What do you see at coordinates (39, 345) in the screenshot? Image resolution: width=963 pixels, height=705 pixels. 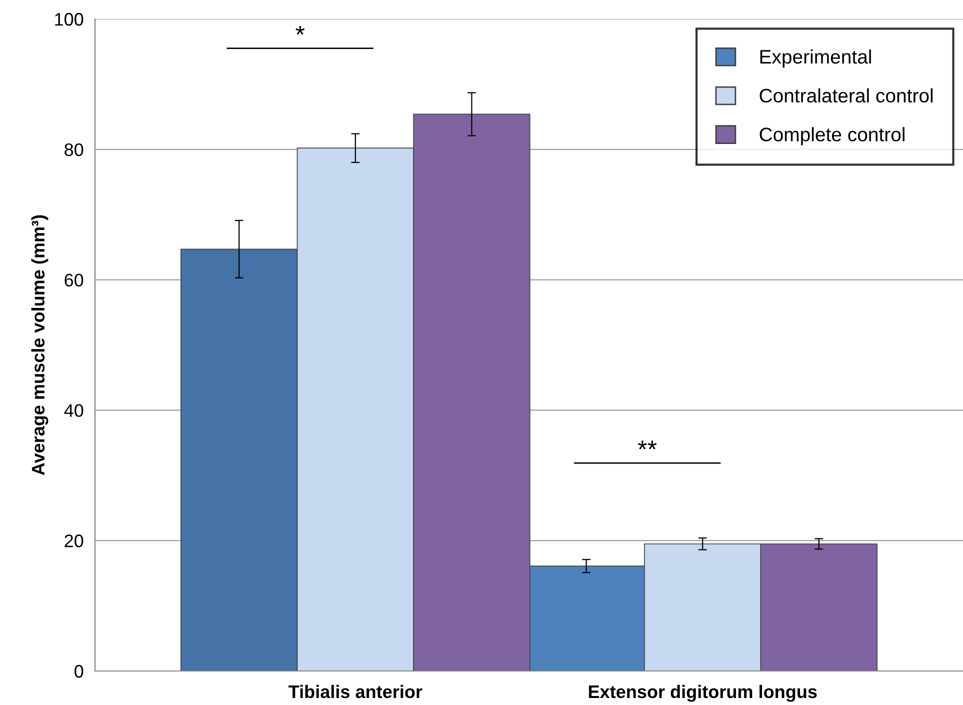 I see `y-axis-title: Average muscle volume (mm³)` at bounding box center [39, 345].